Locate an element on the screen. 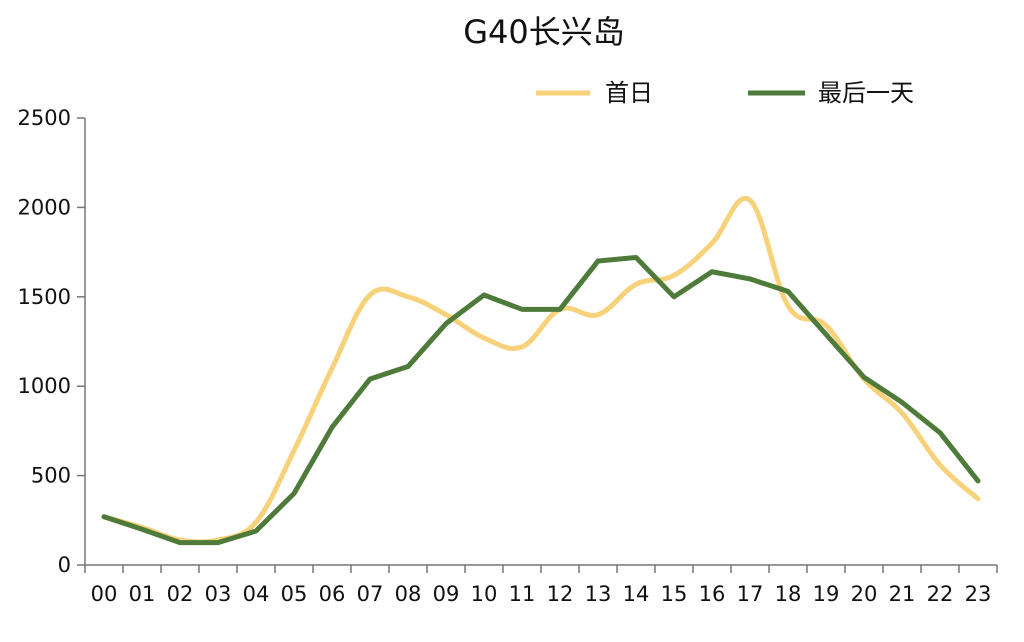  x-tick-label: 18 is located at coordinates (788, 594).